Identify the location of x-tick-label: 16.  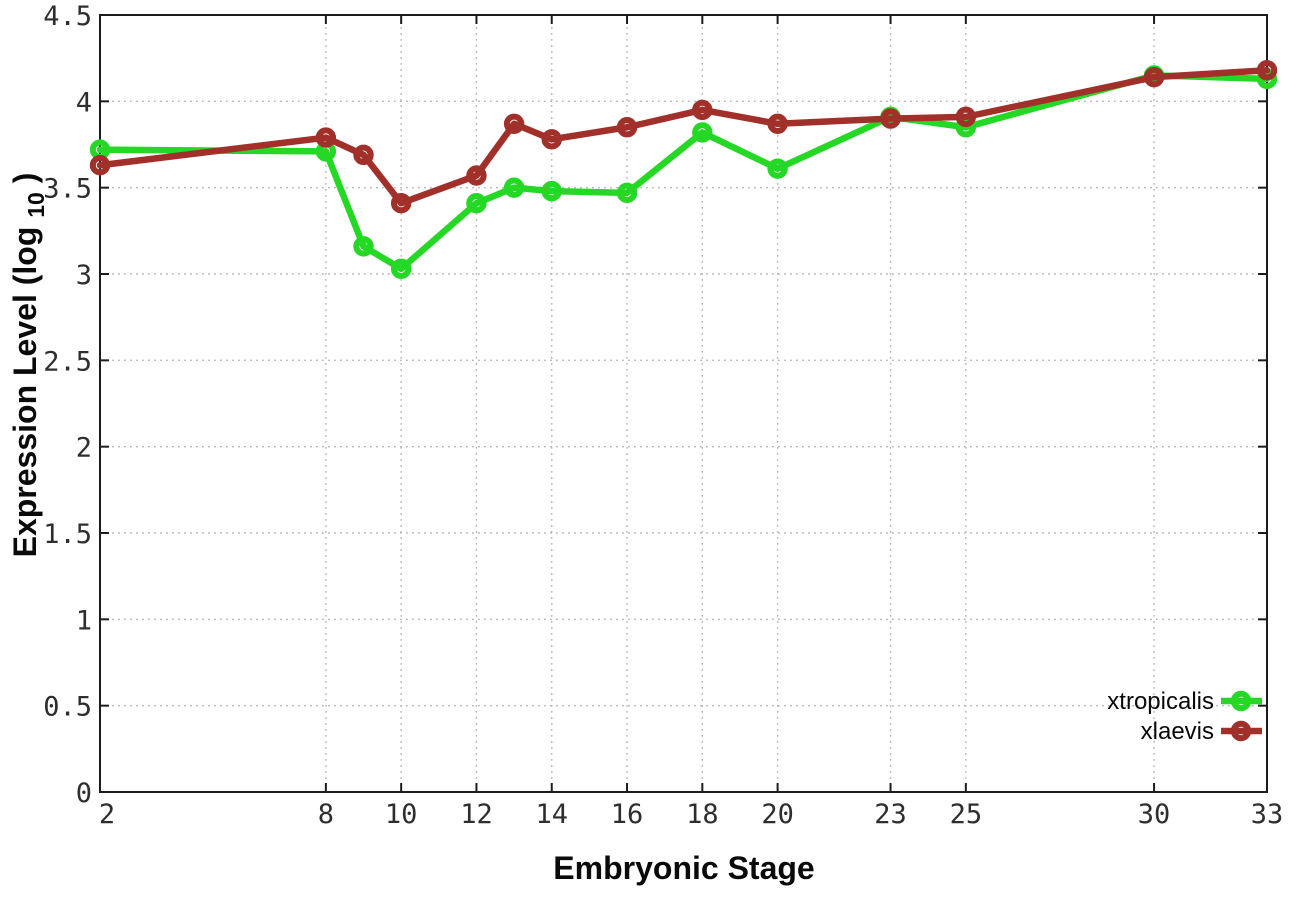
(627, 814).